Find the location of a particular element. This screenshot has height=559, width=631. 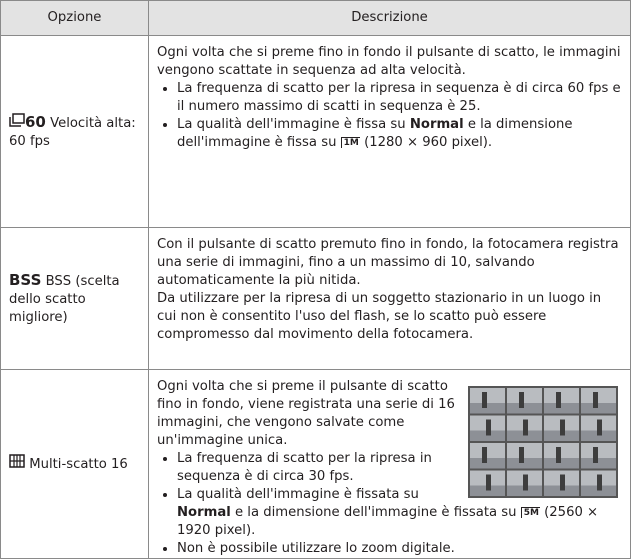

header-row: Opzione Descrizione is located at coordinates (315, 18).